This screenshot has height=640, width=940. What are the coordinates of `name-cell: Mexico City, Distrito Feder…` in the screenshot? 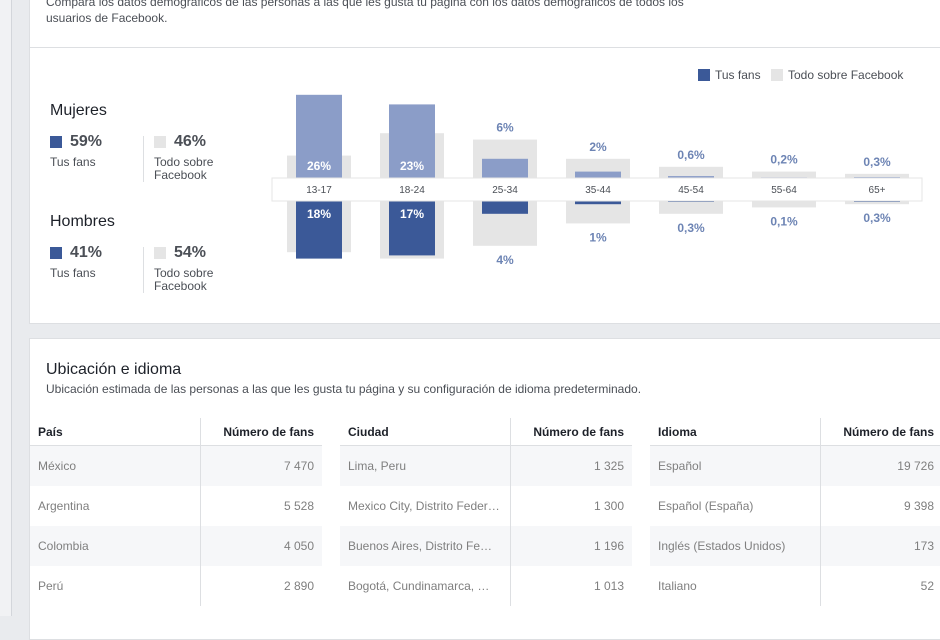 It's located at (425, 506).